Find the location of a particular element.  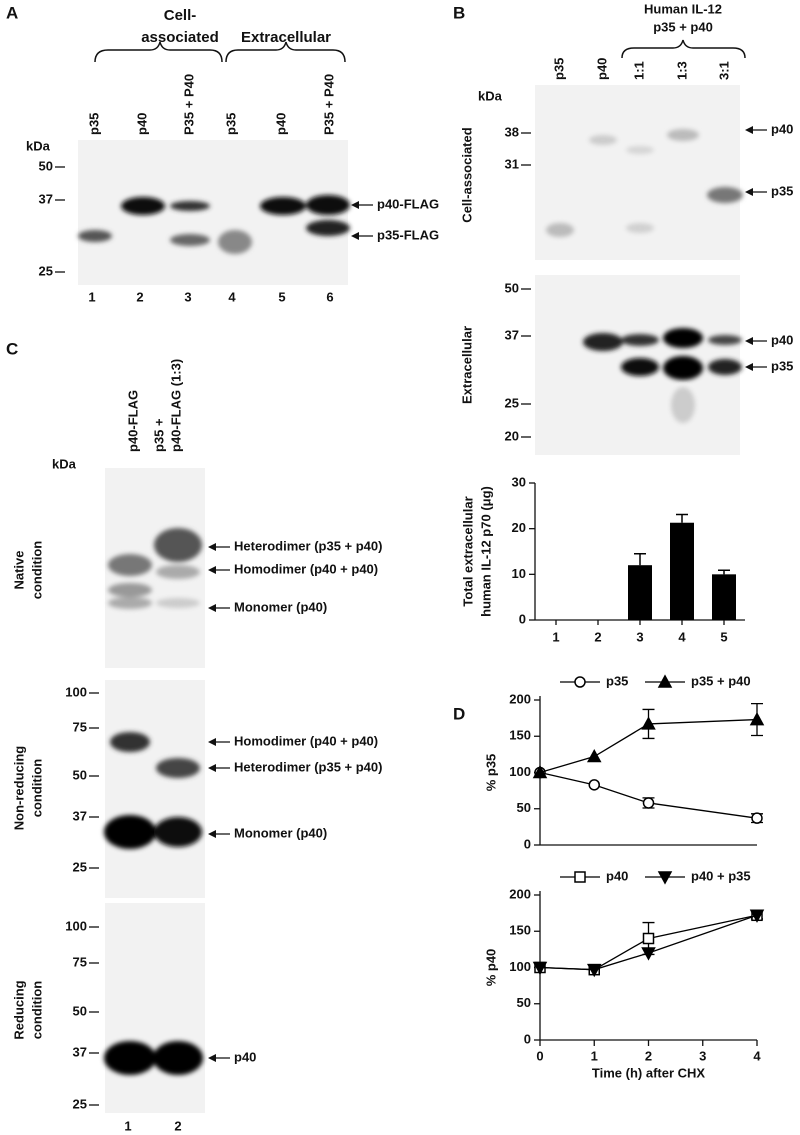

blot is located at coordinates (213, 212).